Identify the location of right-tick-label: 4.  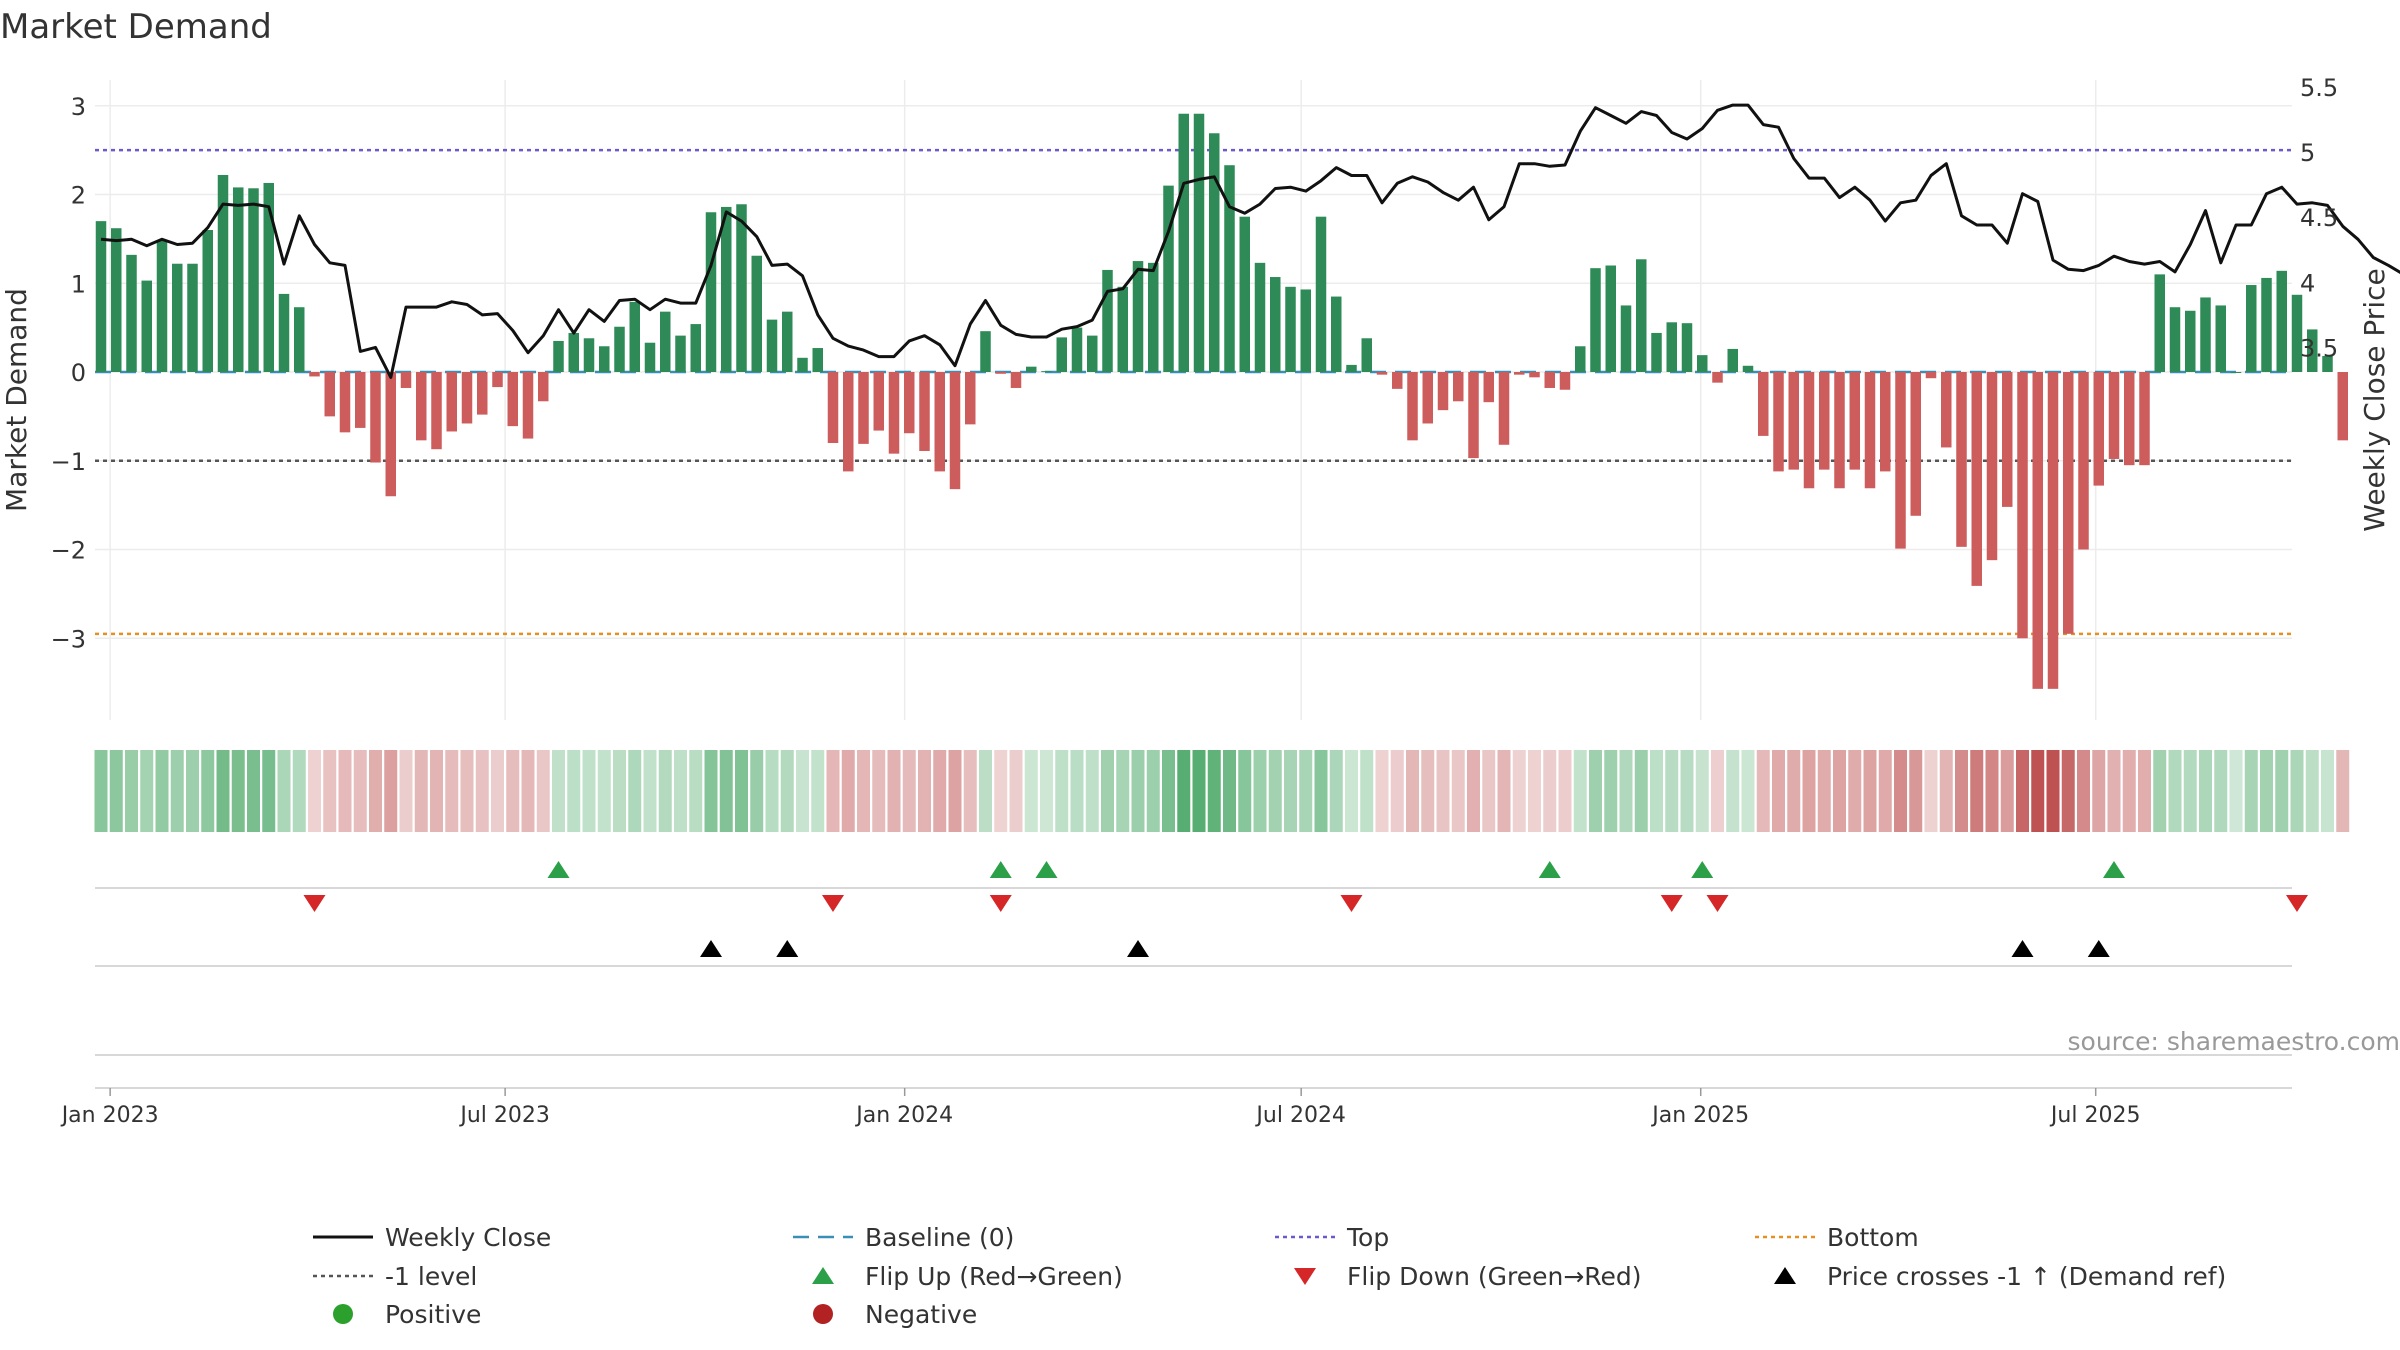
(2307, 283).